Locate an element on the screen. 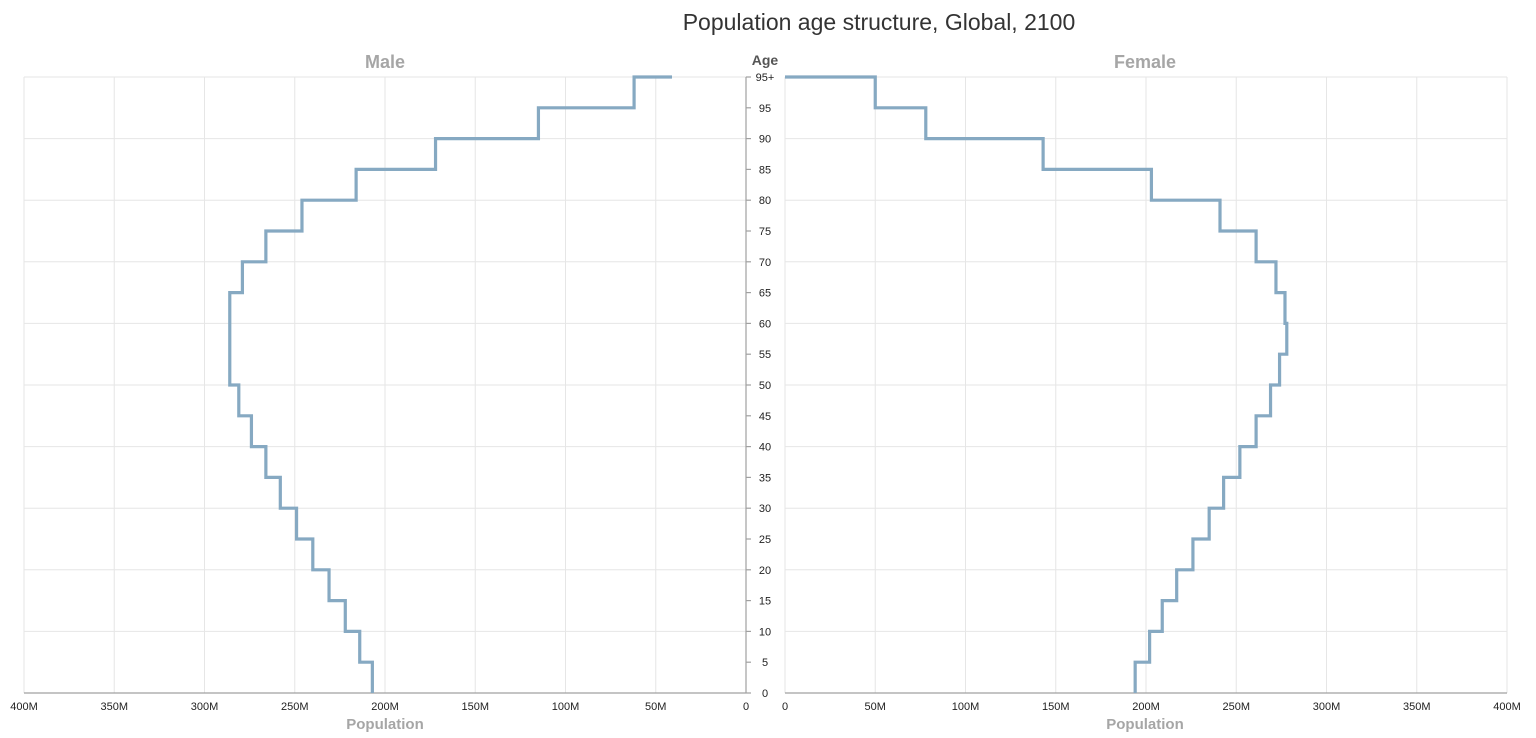  male-x-tick-label: 200M is located at coordinates (385, 707).